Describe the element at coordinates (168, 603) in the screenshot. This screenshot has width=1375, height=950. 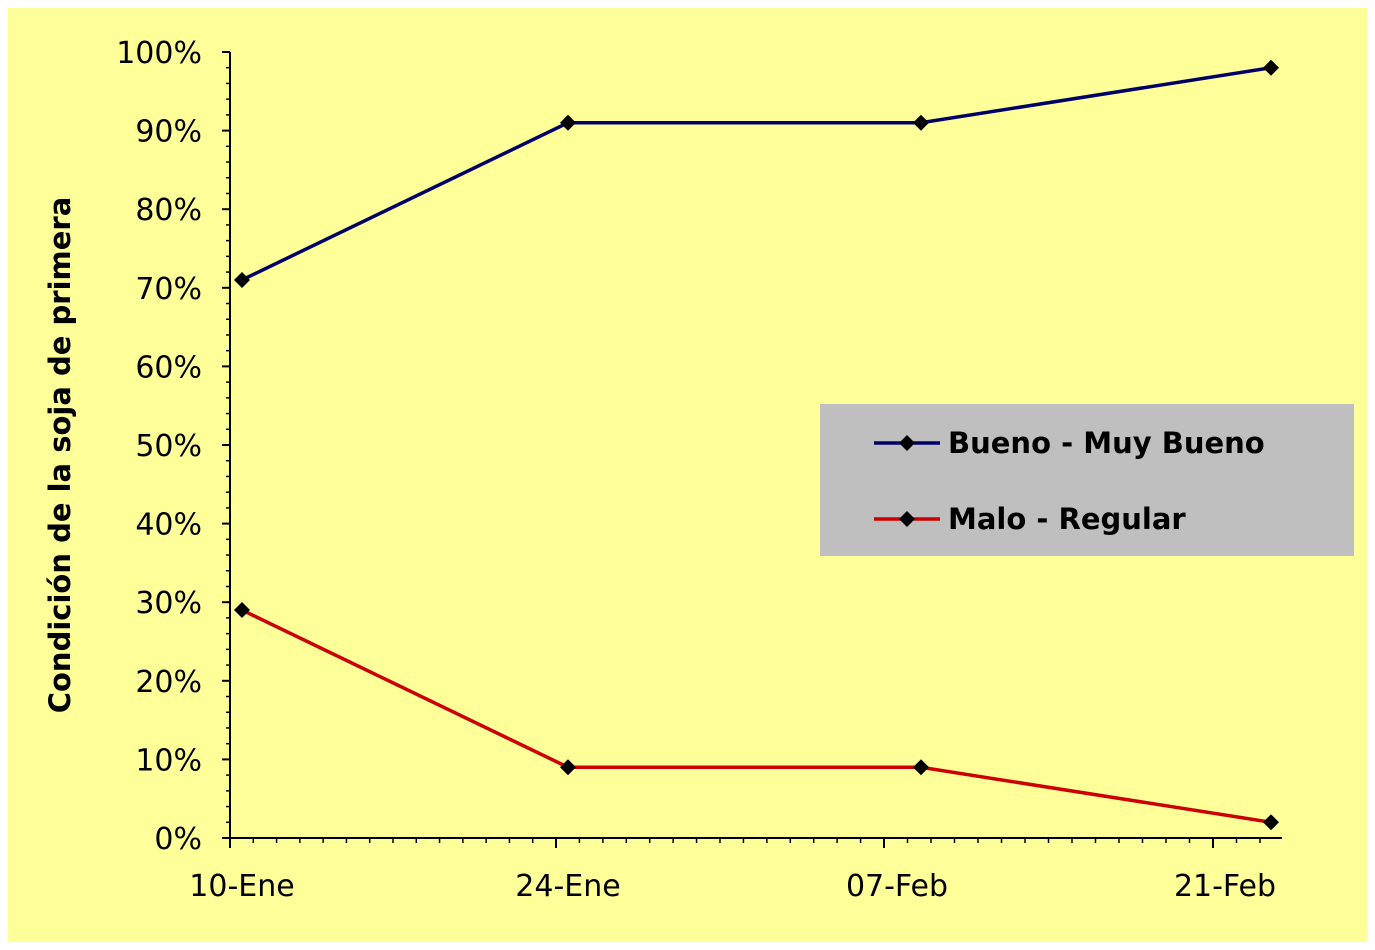
I see `y-tick-label: 30%` at that location.